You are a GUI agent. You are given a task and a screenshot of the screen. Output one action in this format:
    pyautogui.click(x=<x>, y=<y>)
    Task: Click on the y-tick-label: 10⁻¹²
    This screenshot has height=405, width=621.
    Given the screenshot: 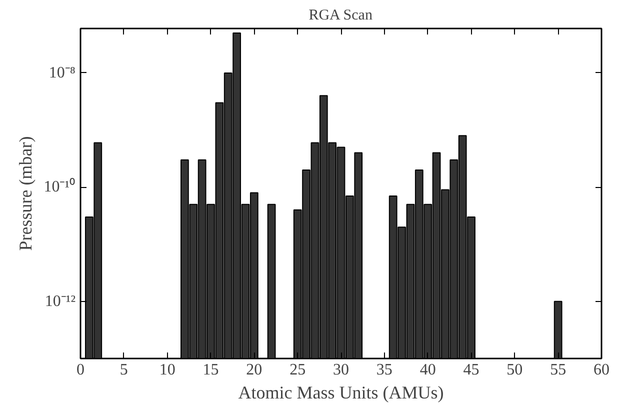 What is the action you would take?
    pyautogui.click(x=60, y=301)
    